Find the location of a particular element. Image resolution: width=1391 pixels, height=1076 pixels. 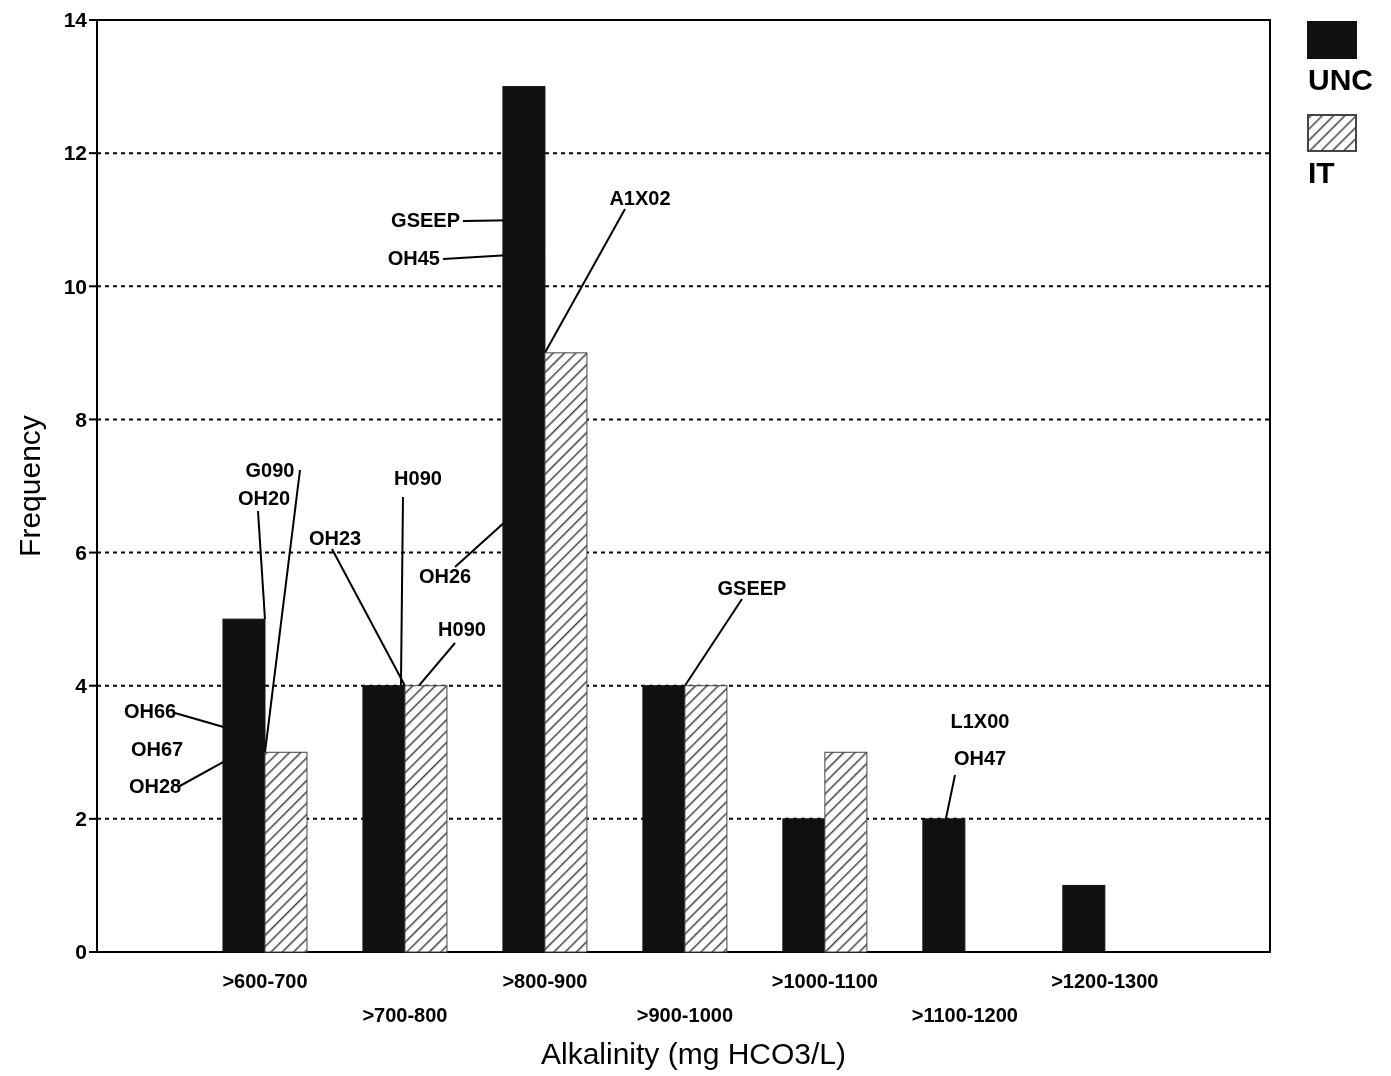

y-tick-label: 14 is located at coordinates (75, 20).